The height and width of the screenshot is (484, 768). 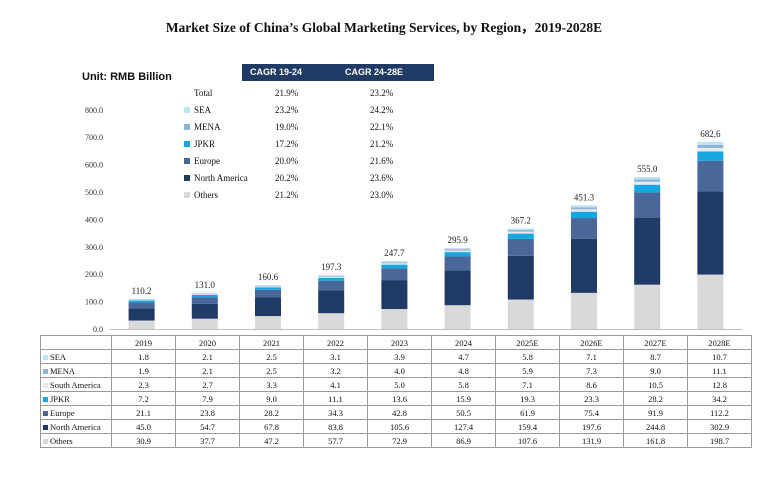 I want to click on table-cell: 3.3, so click(x=271, y=384).